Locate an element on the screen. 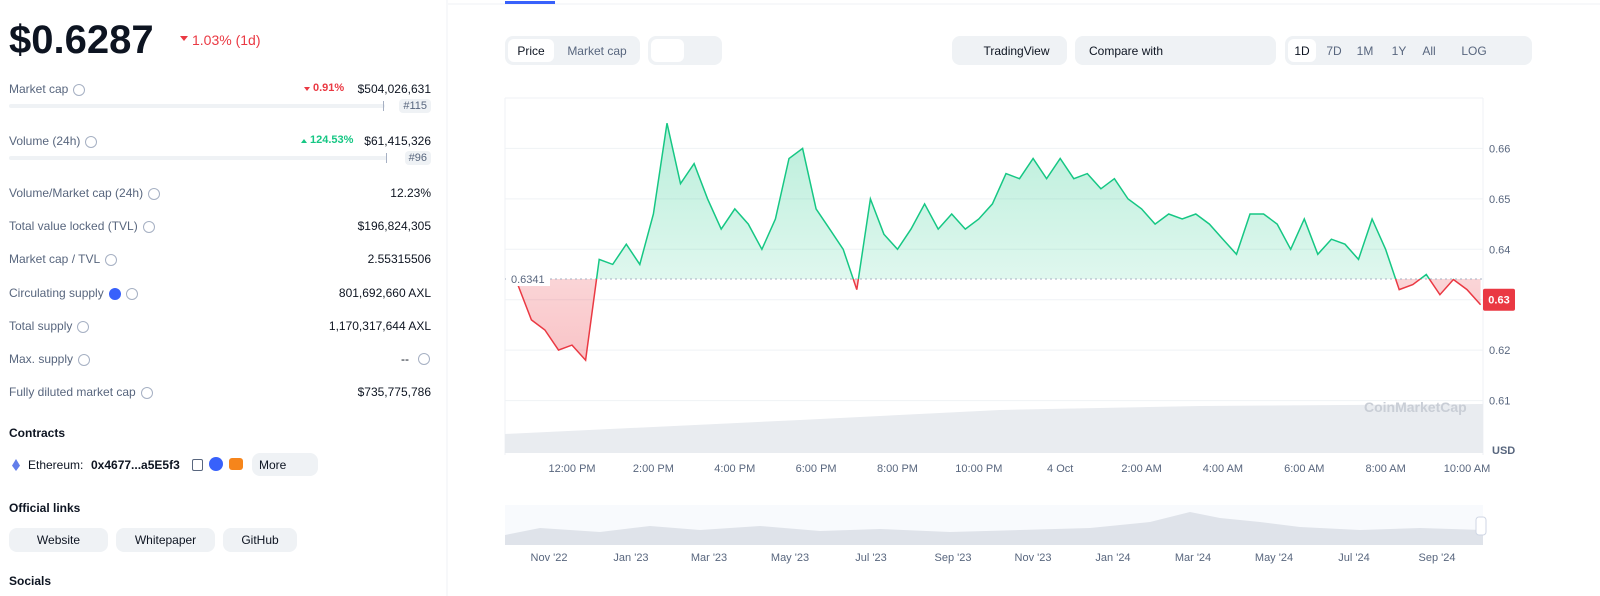  link-label: Website is located at coordinates (58, 540).